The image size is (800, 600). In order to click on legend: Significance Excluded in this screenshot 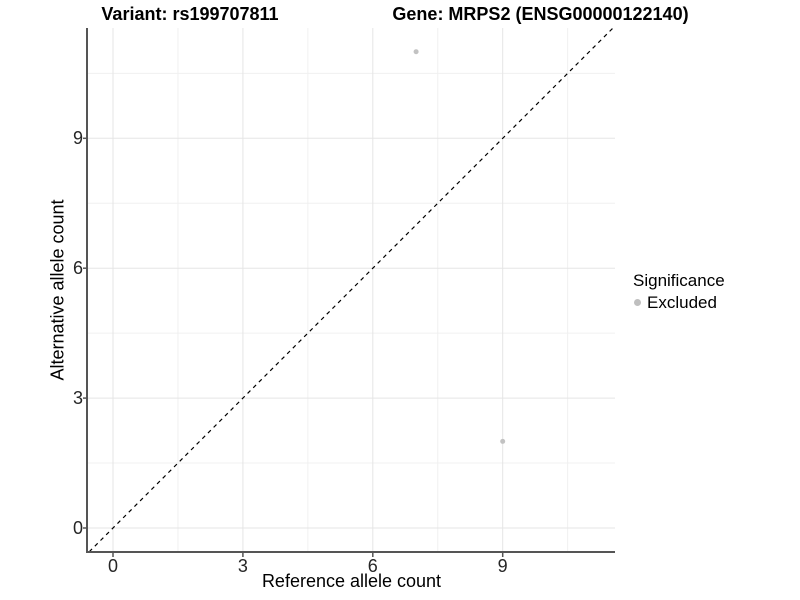, I will do `click(679, 291)`.